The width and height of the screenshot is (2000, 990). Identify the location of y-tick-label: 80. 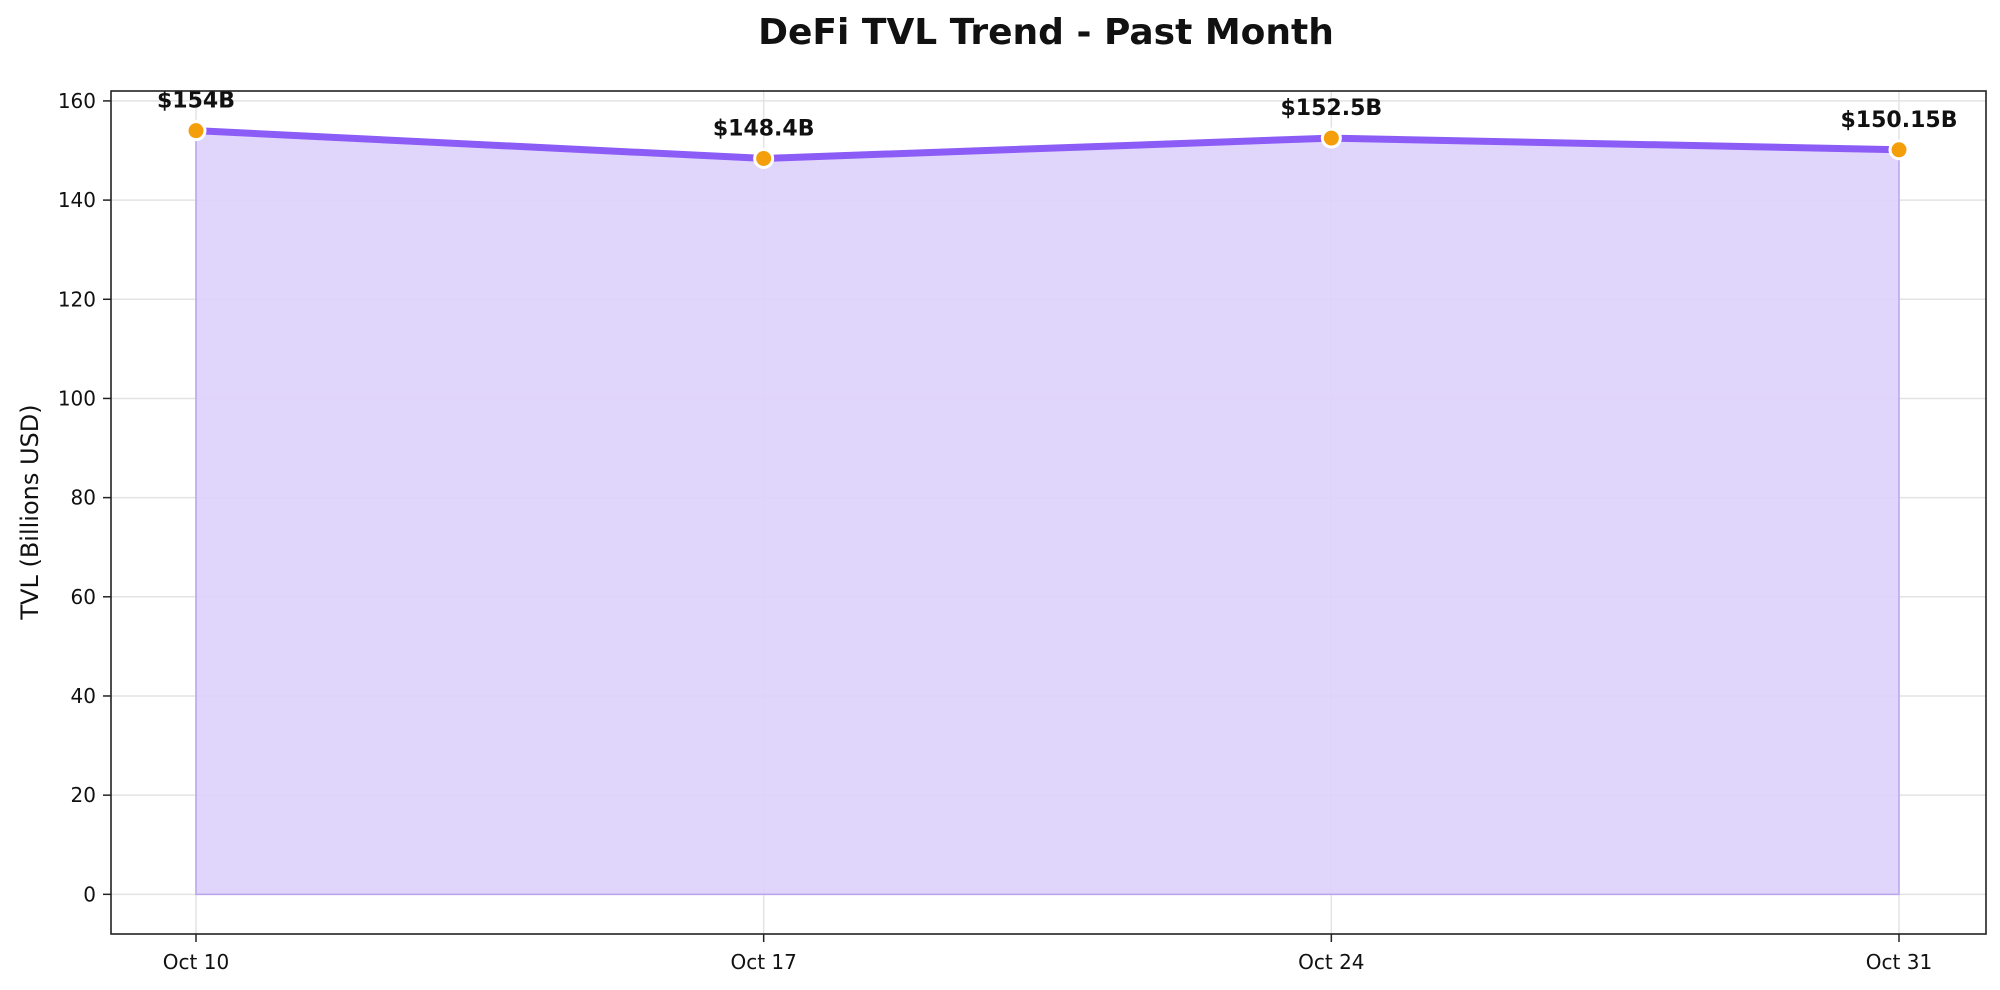
(83, 498).